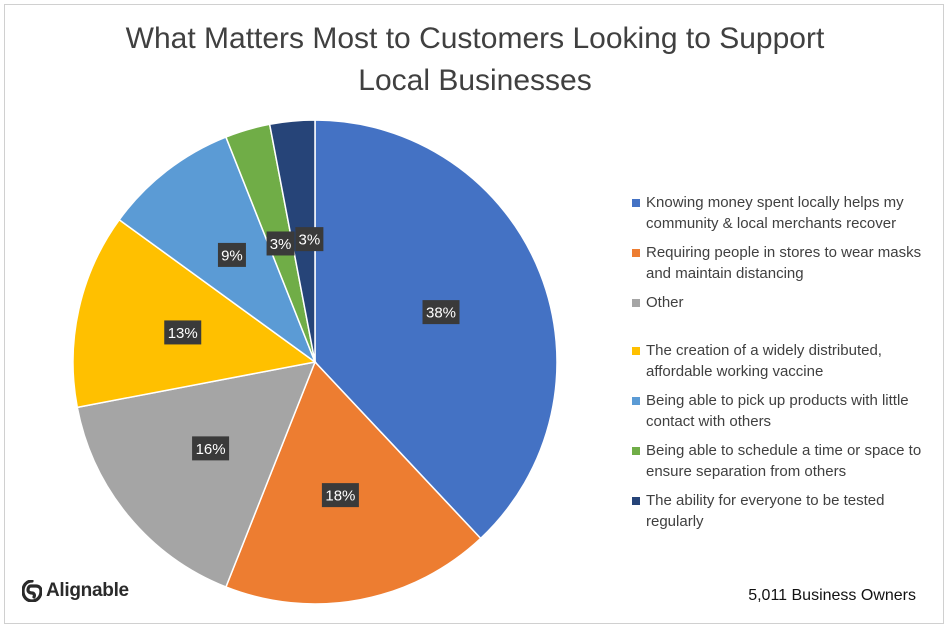  I want to click on data-label-7: 3%, so click(309, 239).